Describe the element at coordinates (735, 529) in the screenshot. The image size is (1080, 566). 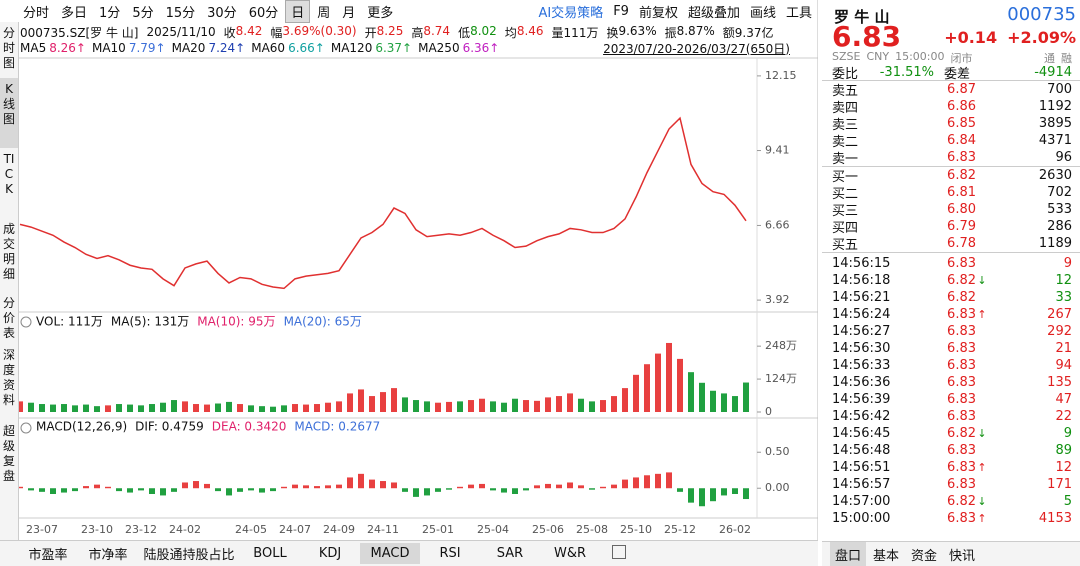
I see `x-tick-label: 26-02` at that location.